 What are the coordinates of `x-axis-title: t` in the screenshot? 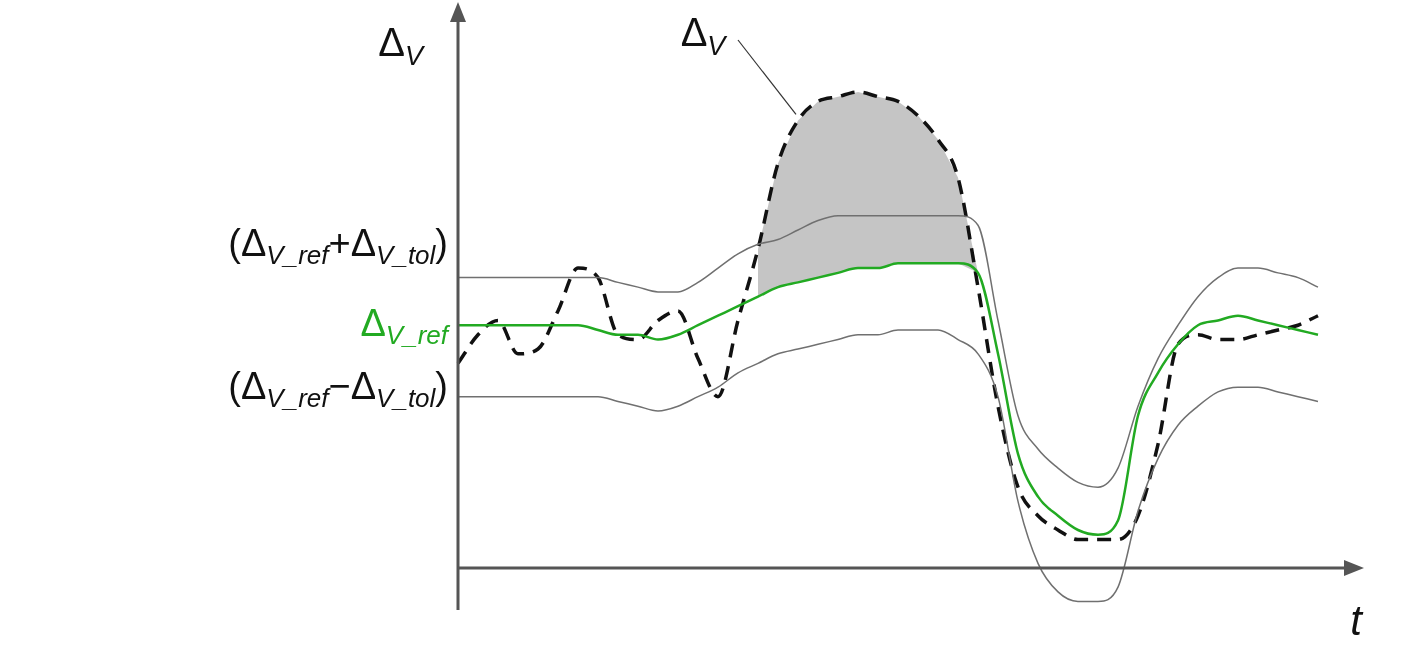 It's located at (1357, 620).